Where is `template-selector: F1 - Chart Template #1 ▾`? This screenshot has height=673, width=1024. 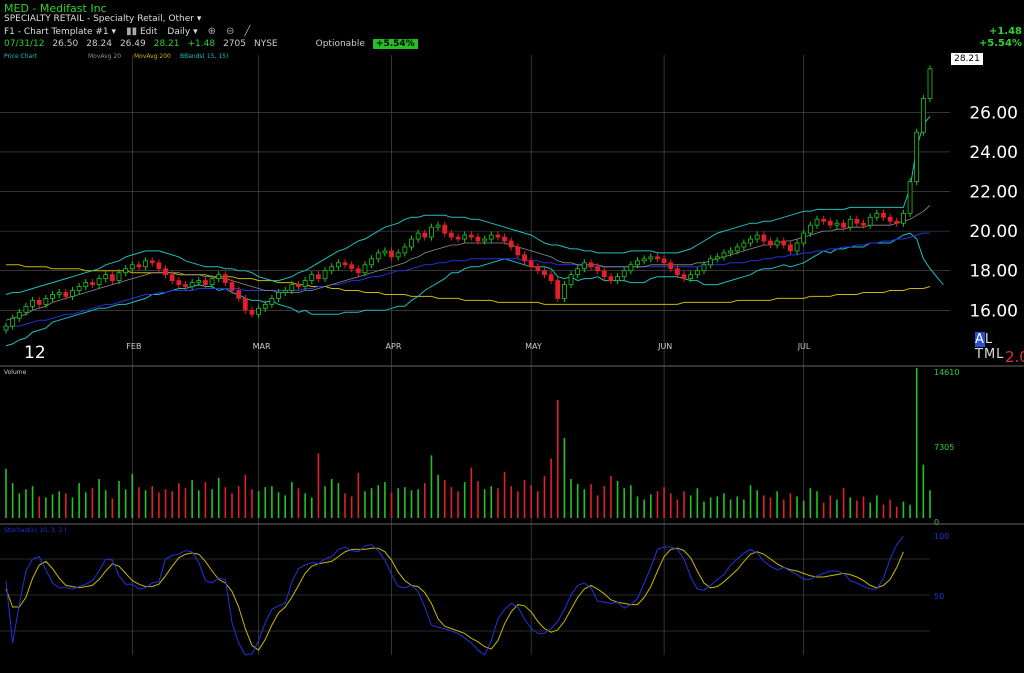
template-selector: F1 - Chart Template #1 ▾ is located at coordinates (60, 32).